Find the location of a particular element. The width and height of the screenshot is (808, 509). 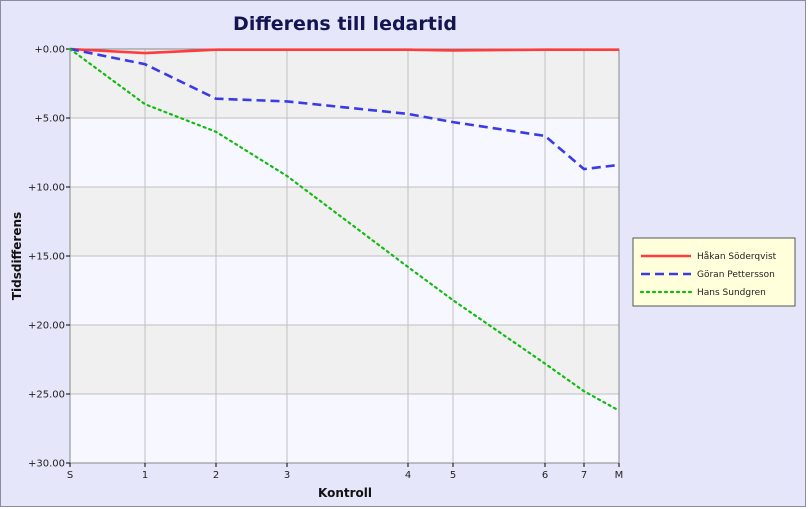

y-tick-labels: +0.00 +5.00 +10.00 +15.00 +20.00 +25.00 +30.00 is located at coordinates (49, 257).